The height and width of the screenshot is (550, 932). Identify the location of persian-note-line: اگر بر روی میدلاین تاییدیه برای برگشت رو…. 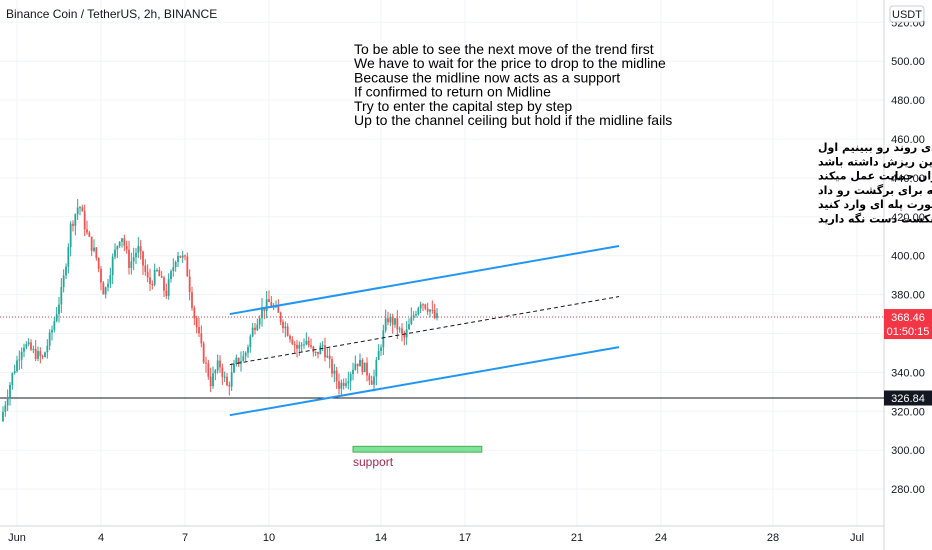
(875, 190).